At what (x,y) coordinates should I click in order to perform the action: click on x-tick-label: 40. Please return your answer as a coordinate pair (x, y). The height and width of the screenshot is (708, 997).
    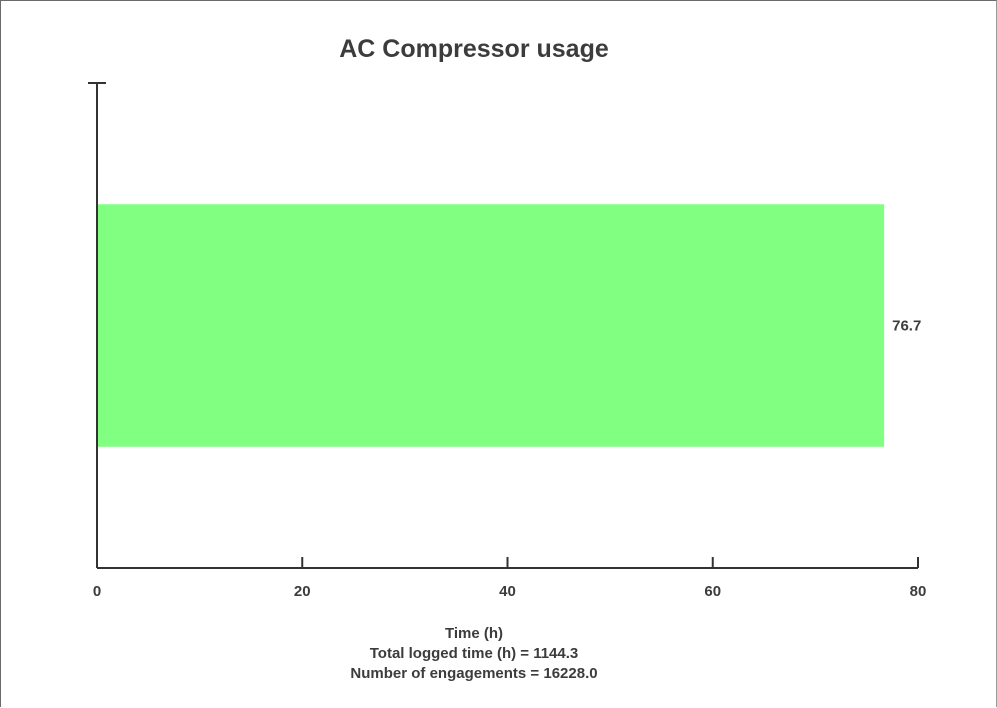
    Looking at the image, I should click on (507, 591).